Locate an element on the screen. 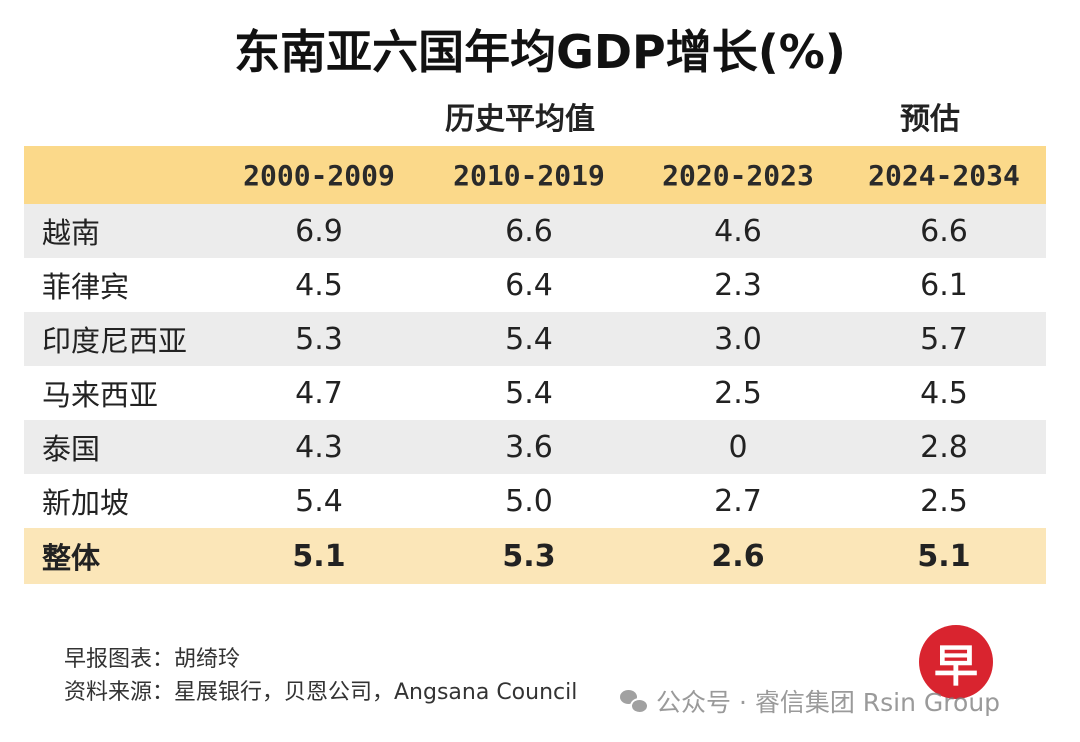  table-row: 新加坡 5.4 5.0 2.7 2.5 is located at coordinates (535, 501).